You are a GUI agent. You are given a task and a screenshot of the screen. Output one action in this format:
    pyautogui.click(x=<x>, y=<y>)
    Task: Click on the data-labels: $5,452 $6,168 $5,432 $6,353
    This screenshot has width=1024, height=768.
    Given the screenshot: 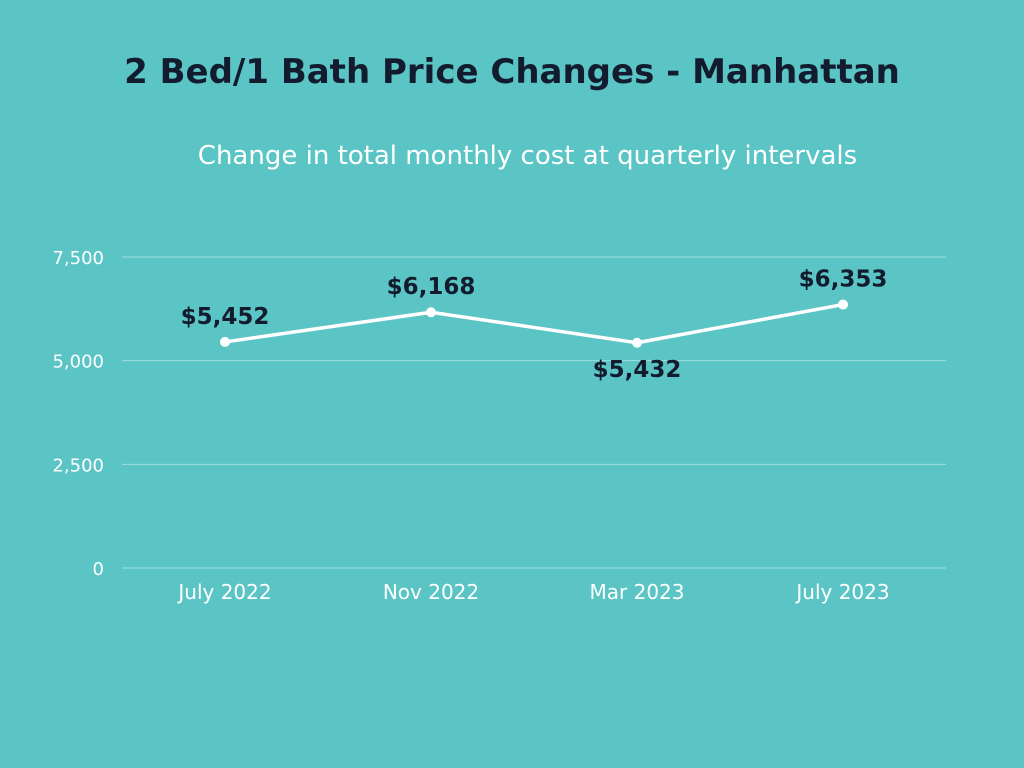 What is the action you would take?
    pyautogui.click(x=534, y=325)
    